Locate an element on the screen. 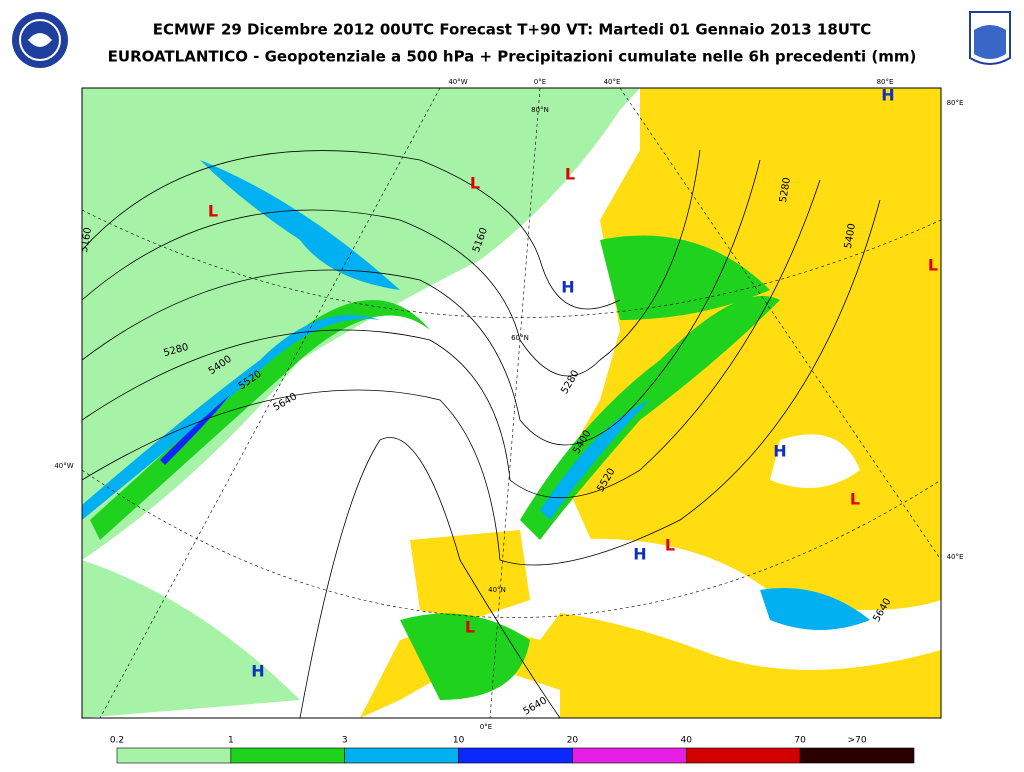 Image resolution: width=1024 pixels, height=772 pixels. legend-label: 0.2 is located at coordinates (117, 741).